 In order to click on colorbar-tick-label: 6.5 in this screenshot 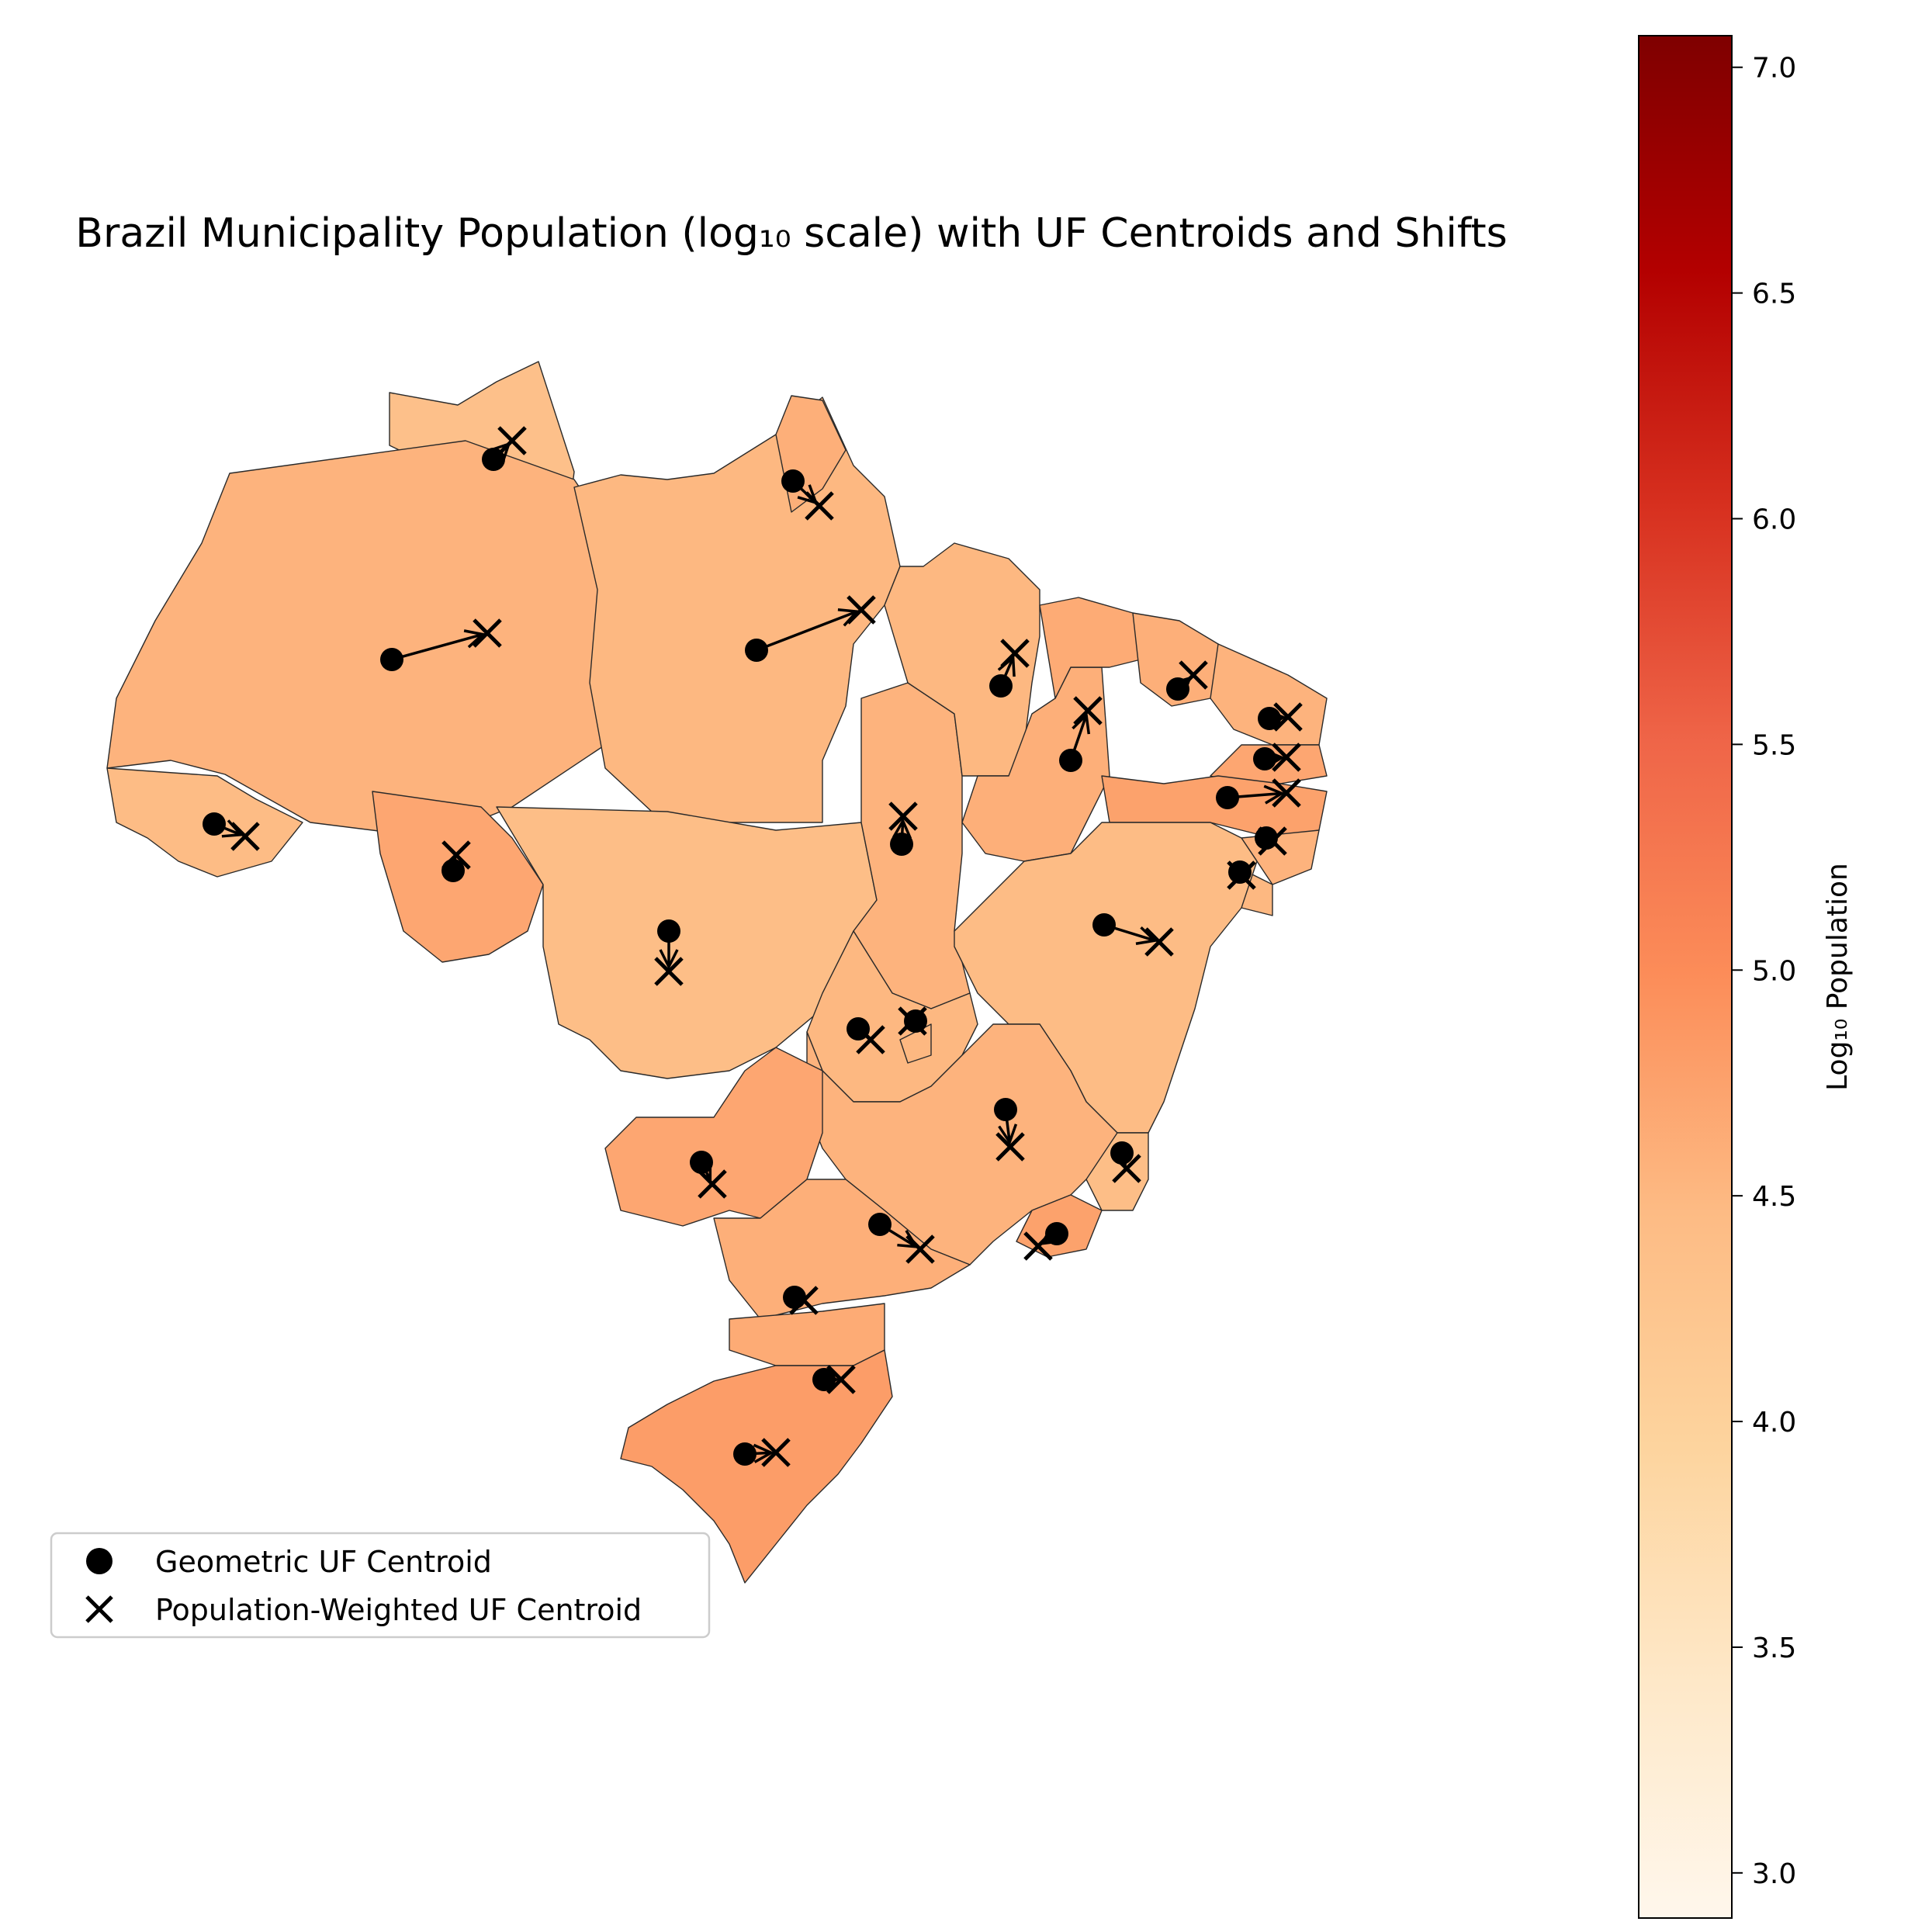, I will do `click(1774, 294)`.